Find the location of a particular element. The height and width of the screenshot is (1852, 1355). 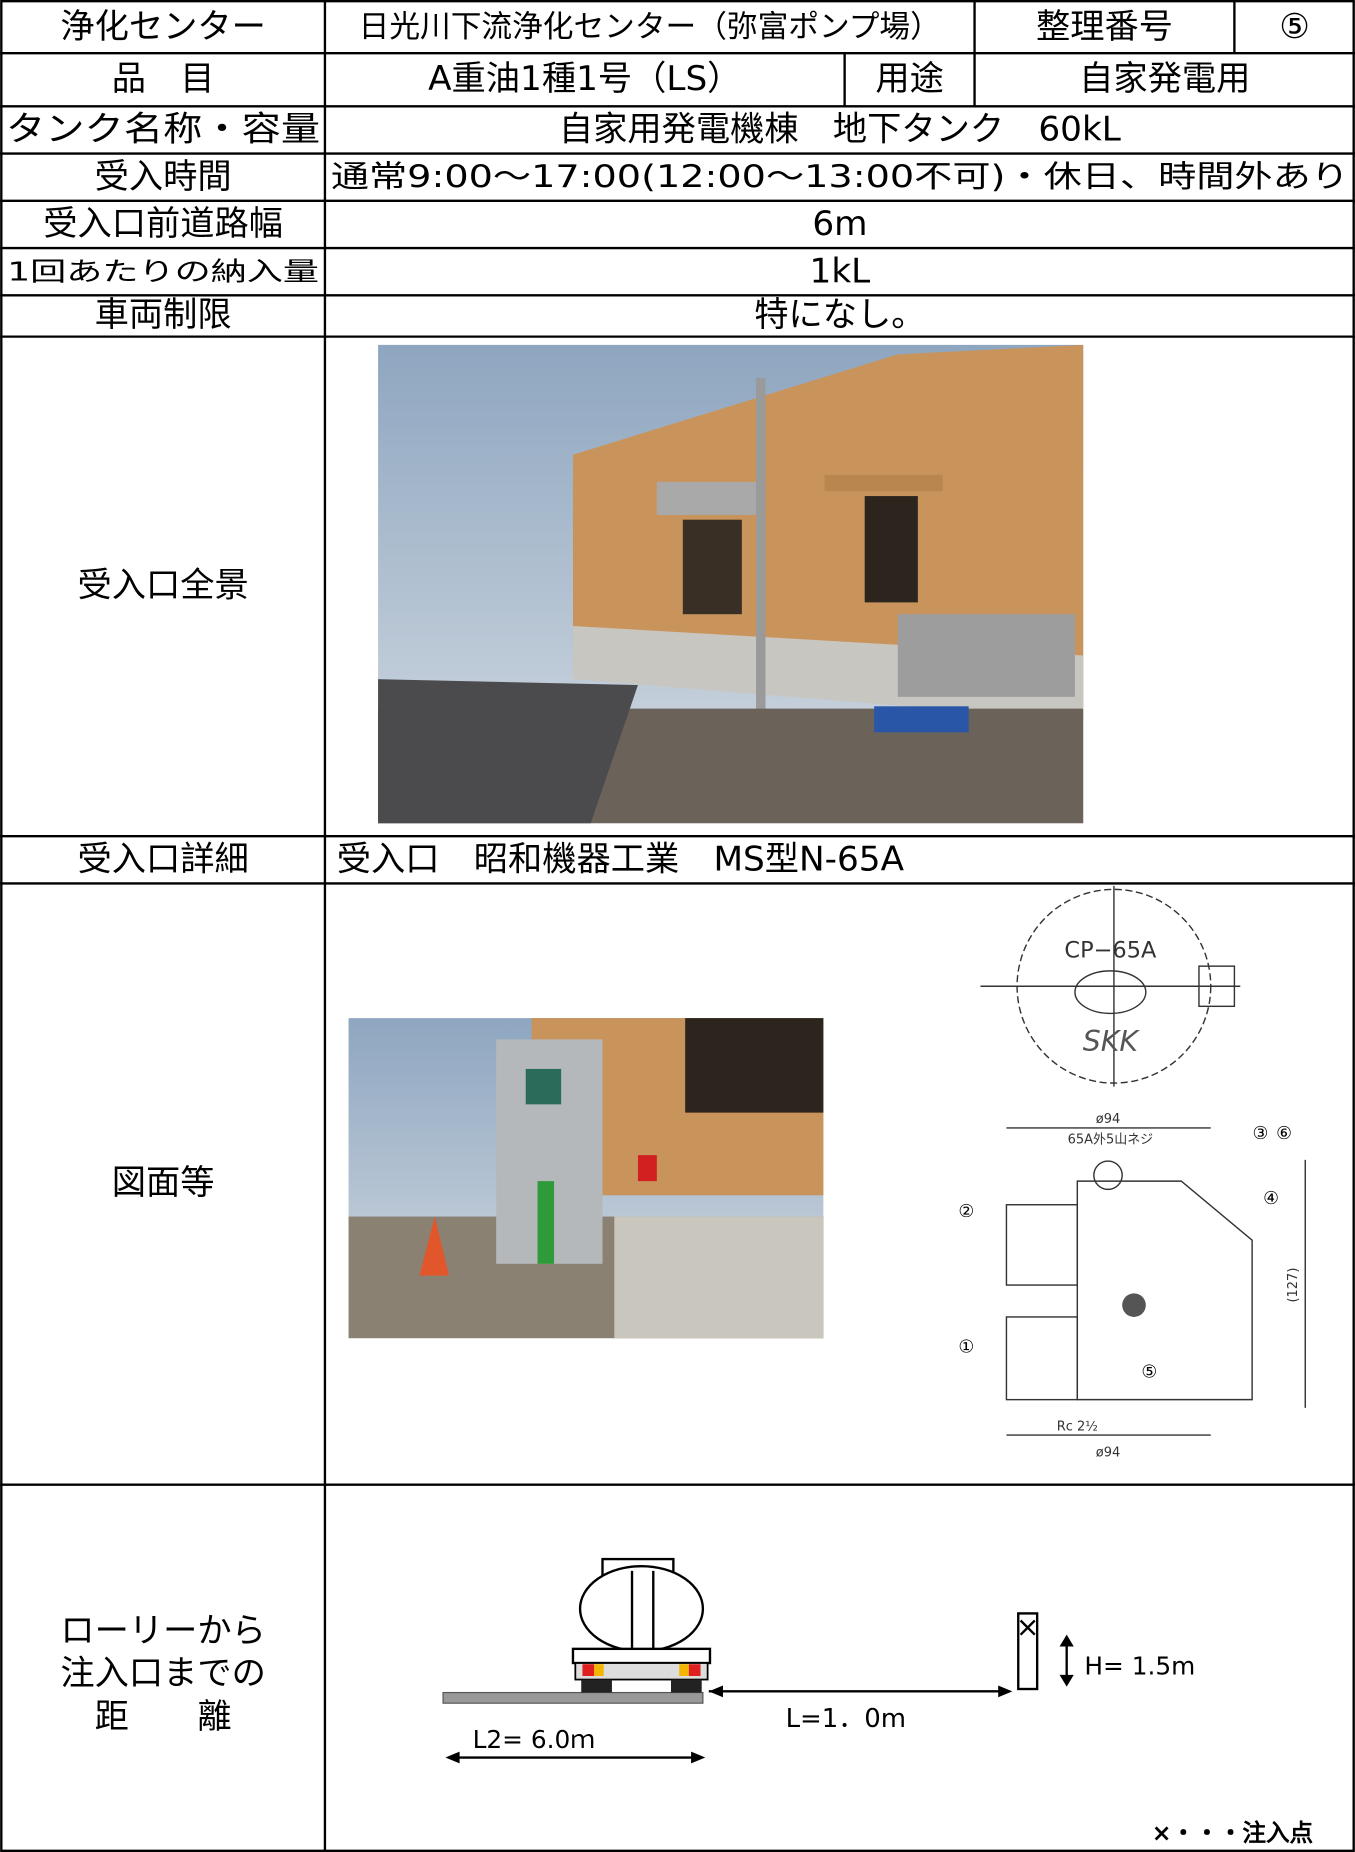

label: 浄化センター is located at coordinates (163, 27).